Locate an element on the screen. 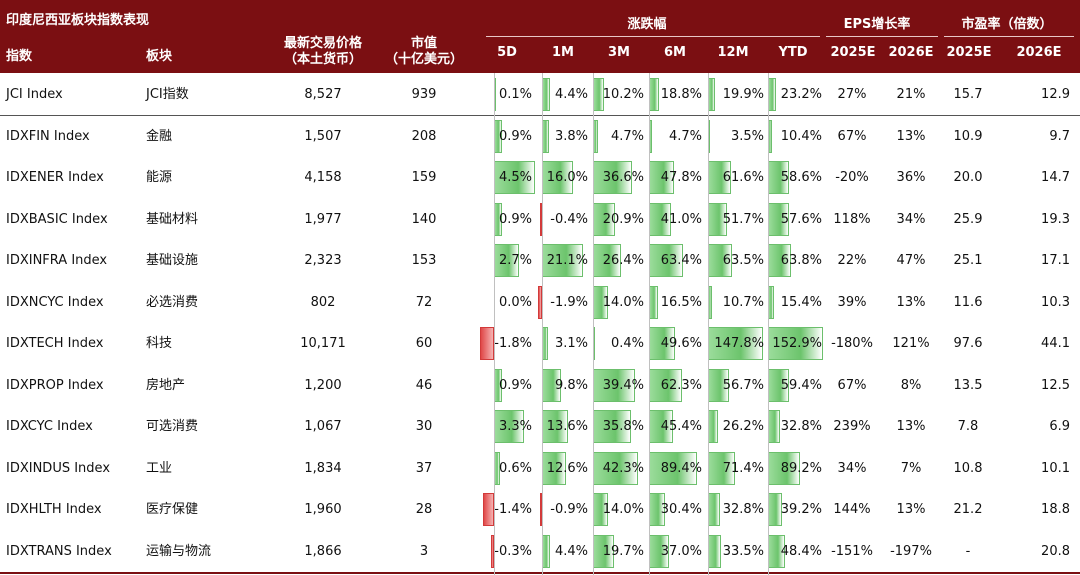 This screenshot has width=1080, height=575. cell-m12: 33.5% is located at coordinates (743, 551).